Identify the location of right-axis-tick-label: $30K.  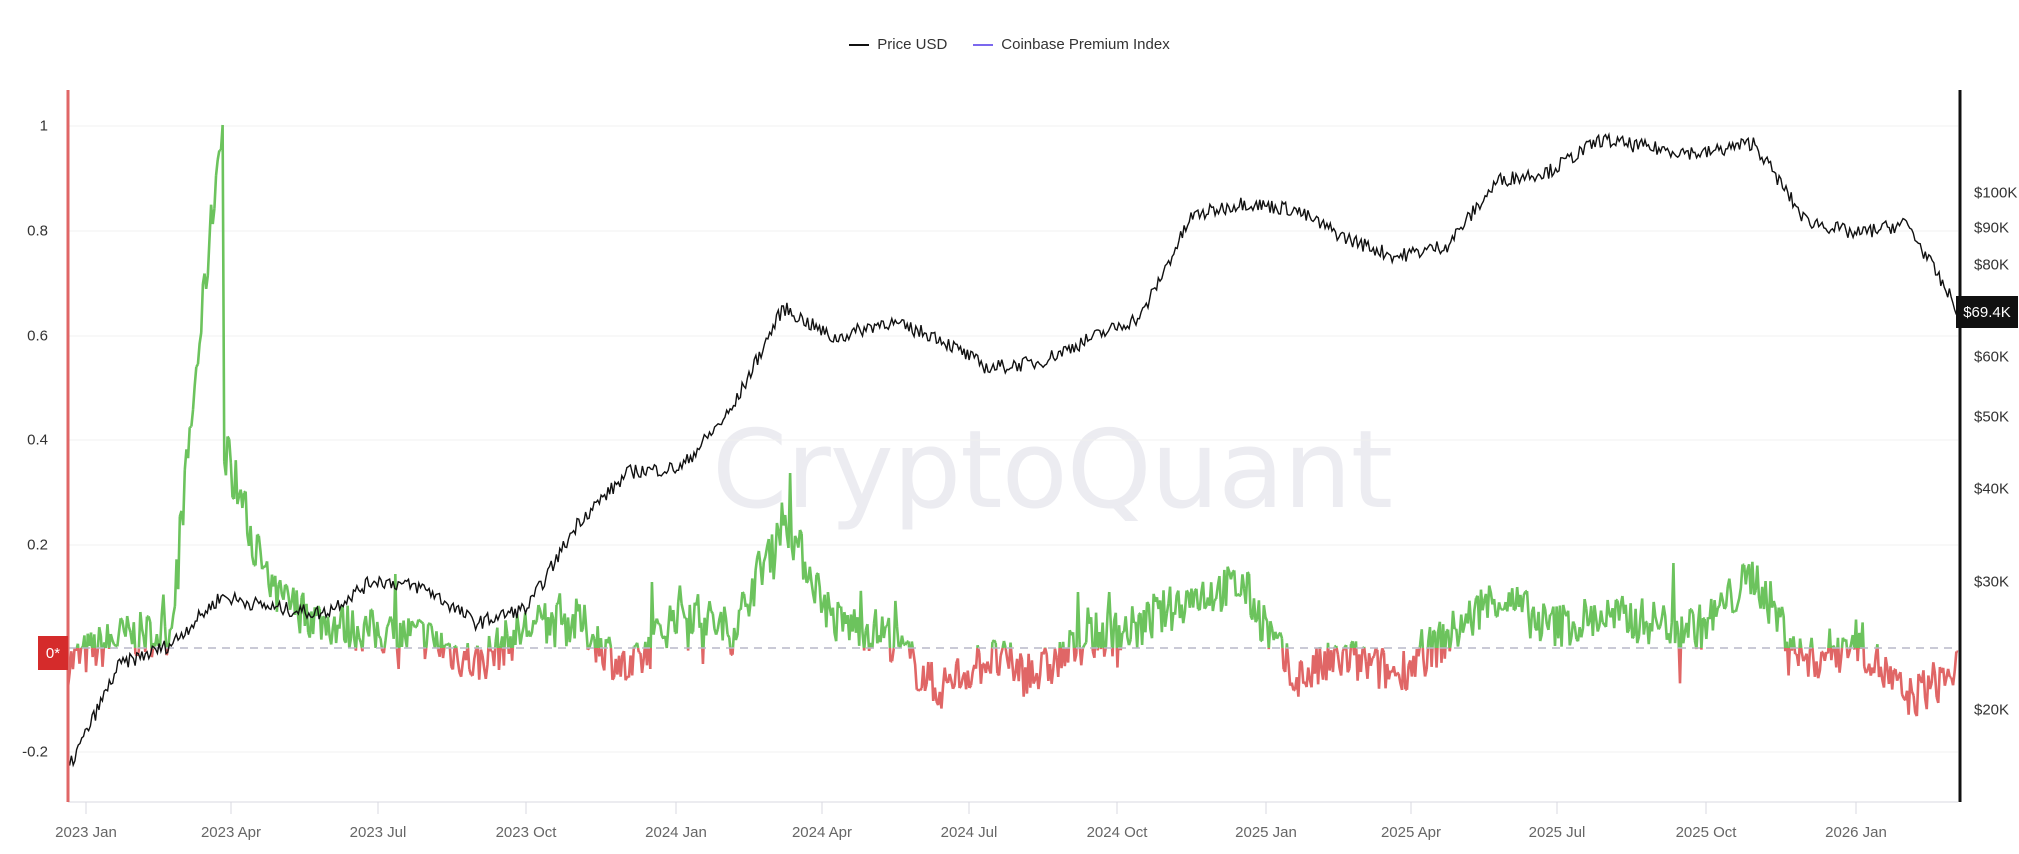
(1992, 582).